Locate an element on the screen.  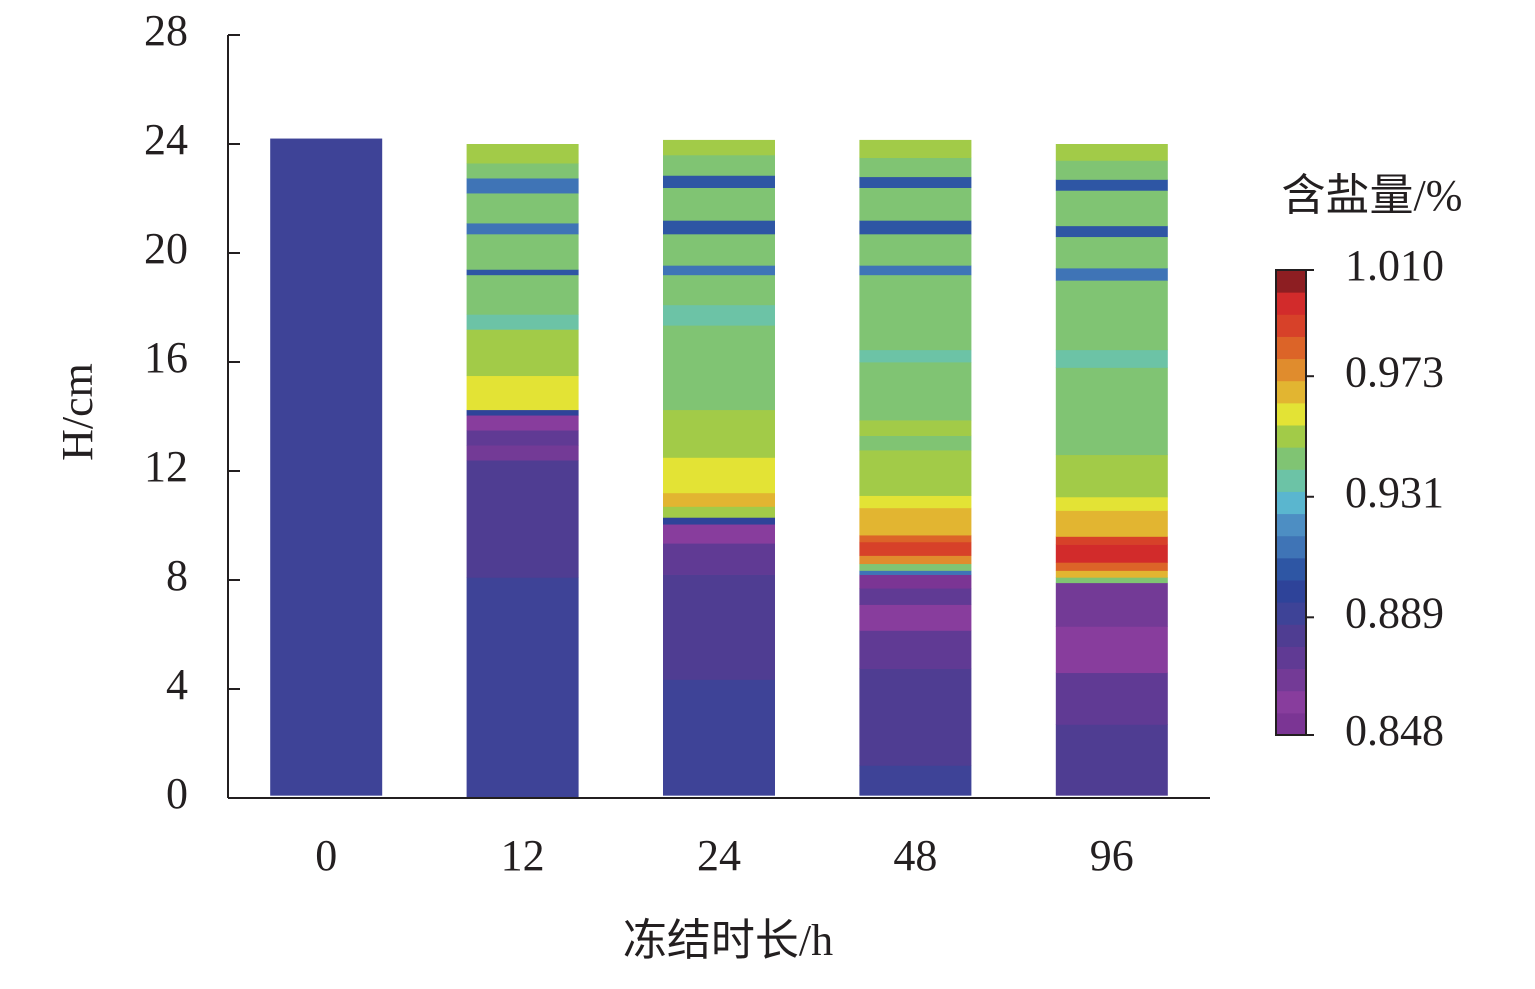
colorbar-tick-label: 0.931 is located at coordinates (1394, 492).